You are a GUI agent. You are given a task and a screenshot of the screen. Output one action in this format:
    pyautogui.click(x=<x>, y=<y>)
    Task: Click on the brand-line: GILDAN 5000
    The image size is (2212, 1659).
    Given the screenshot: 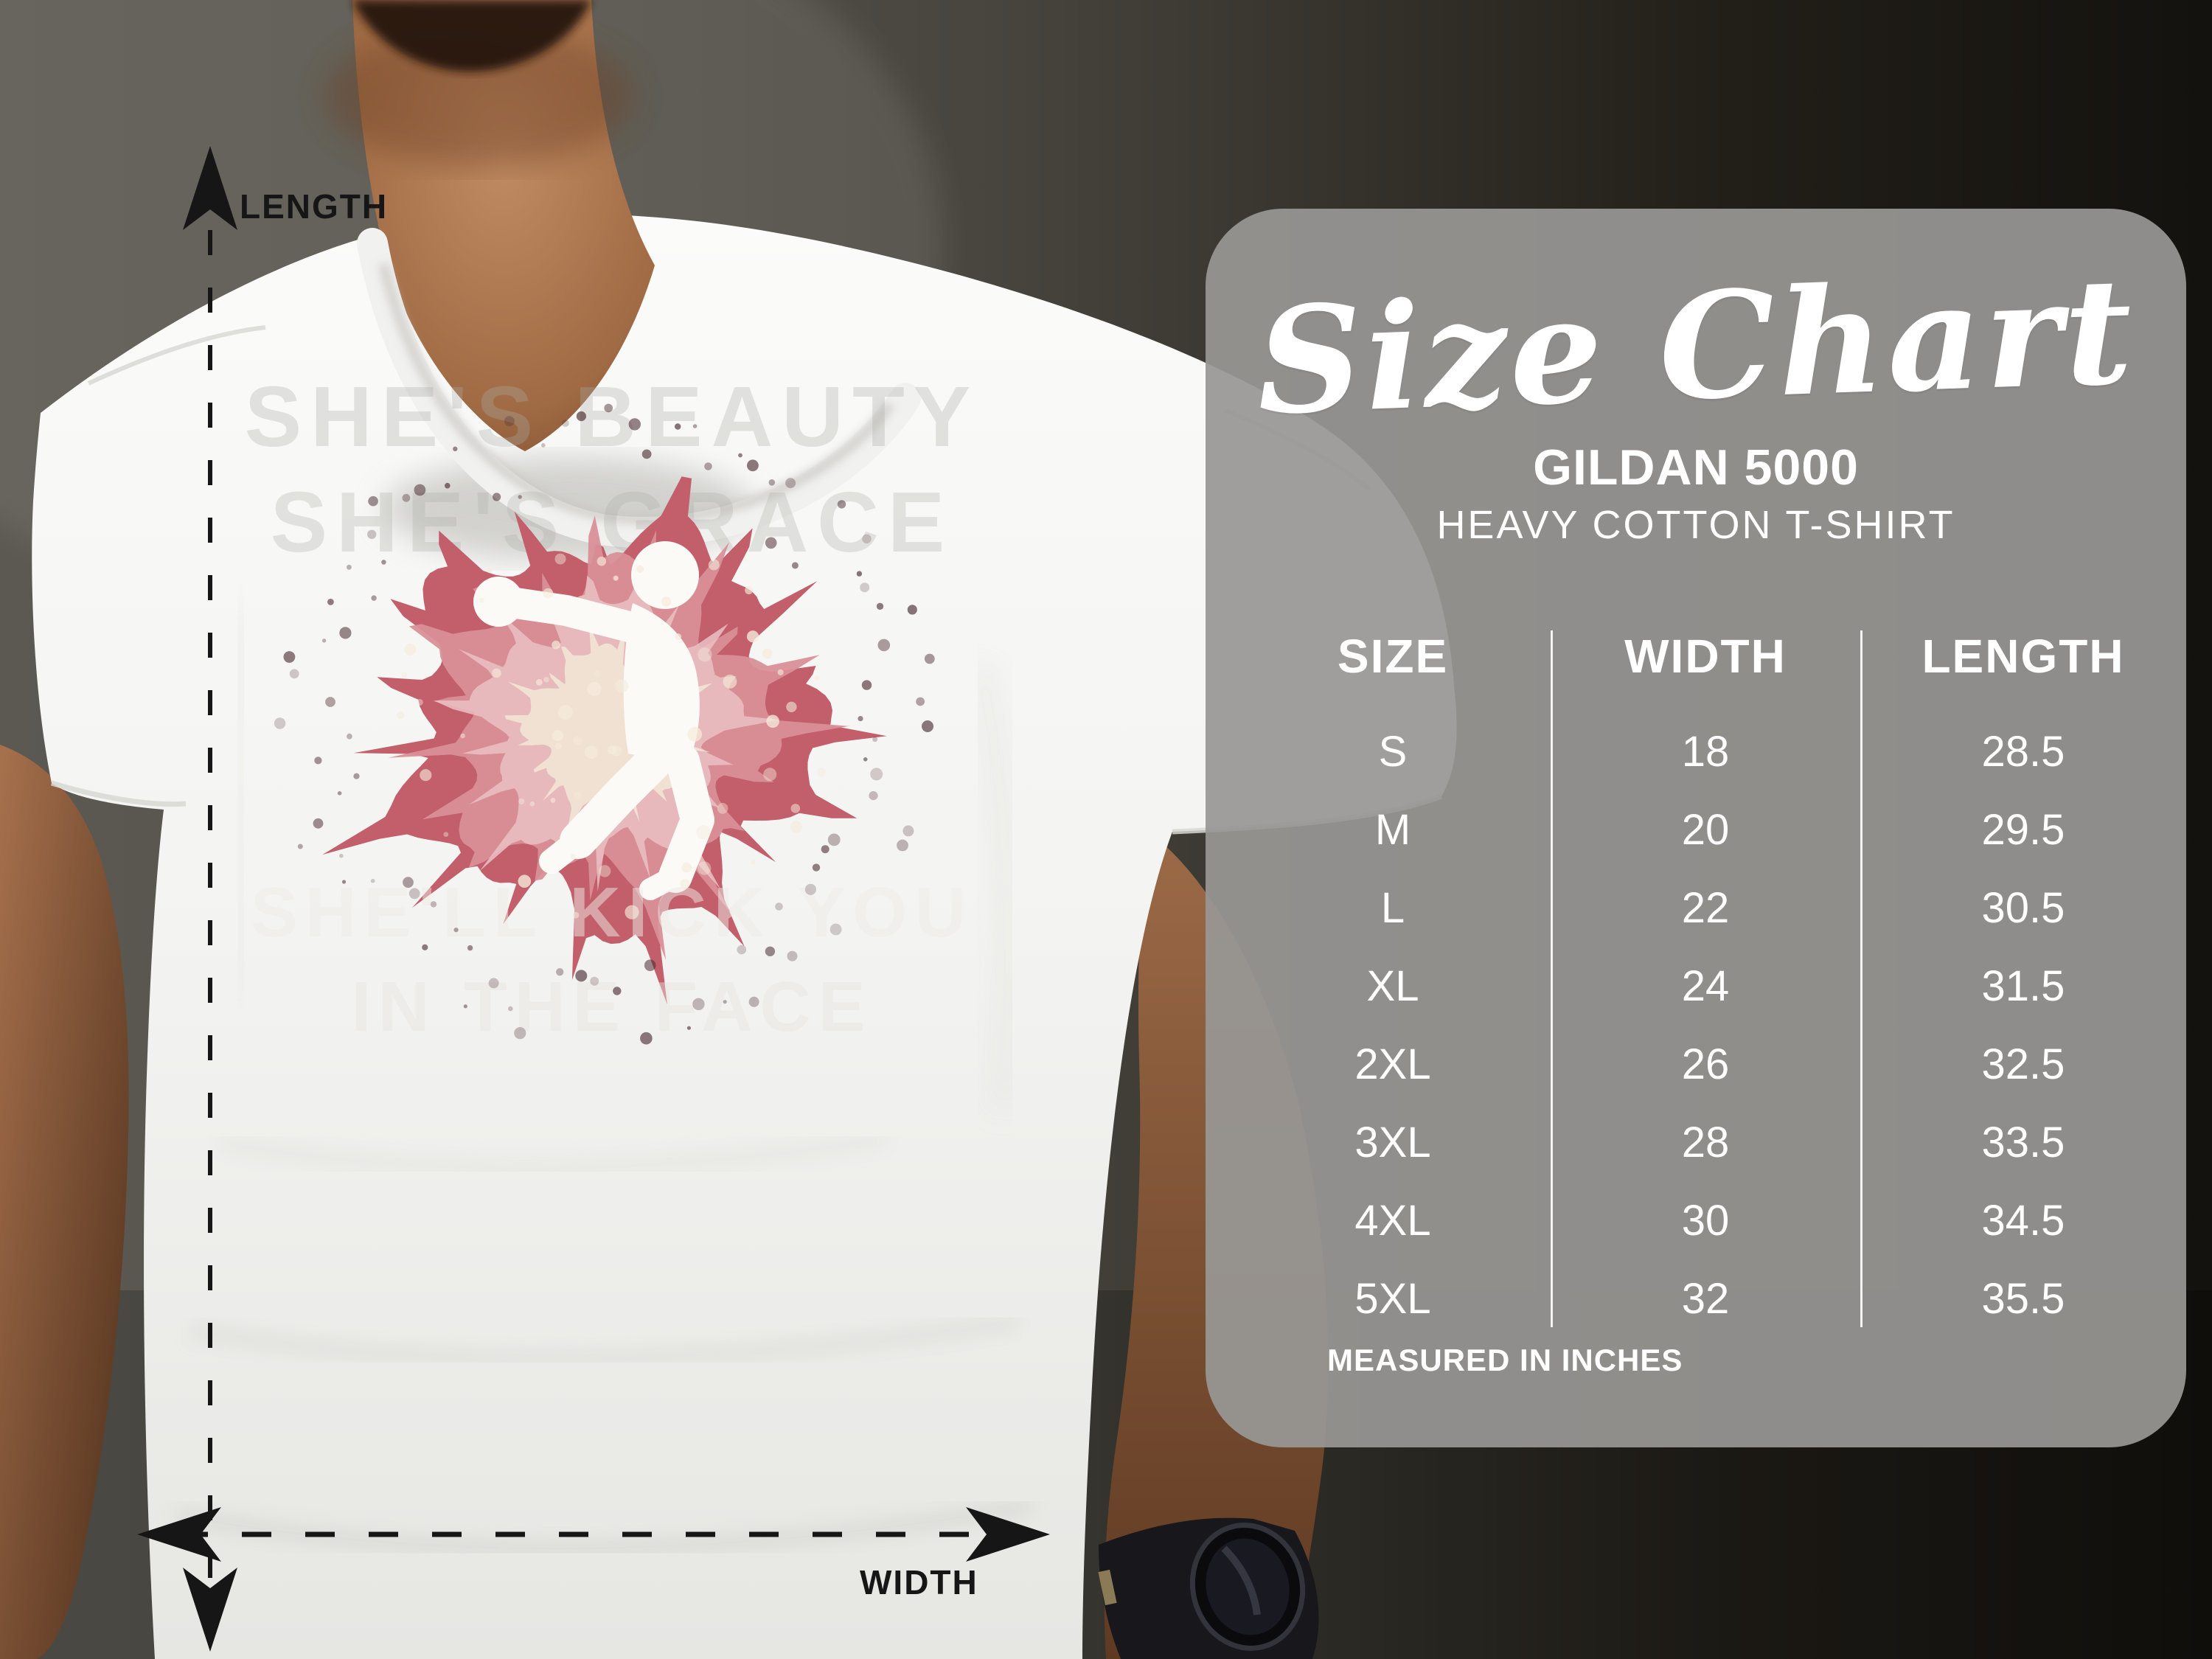 What is the action you would take?
    pyautogui.click(x=1696, y=467)
    